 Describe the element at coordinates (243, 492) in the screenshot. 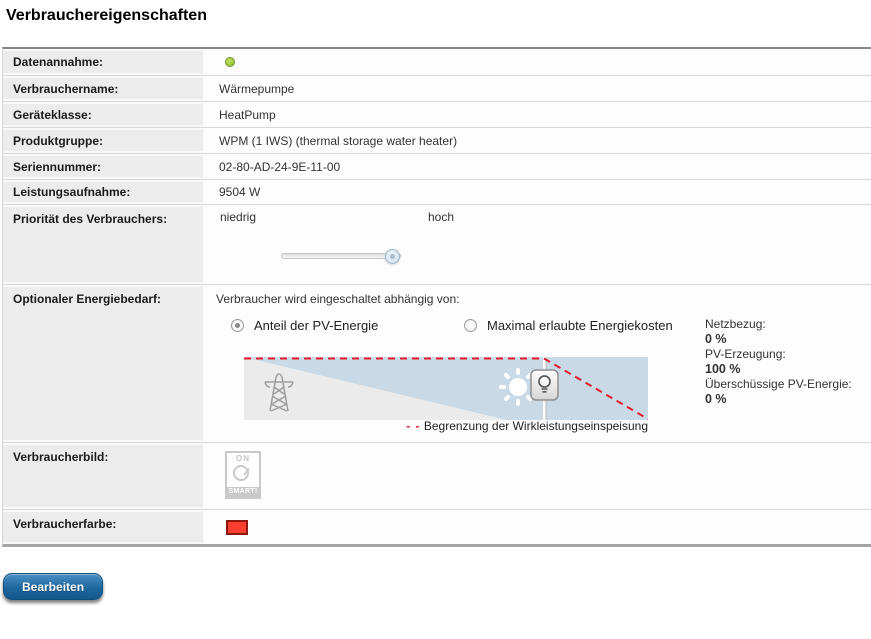

I see `smart-socket-smart-label: SMART!` at that location.